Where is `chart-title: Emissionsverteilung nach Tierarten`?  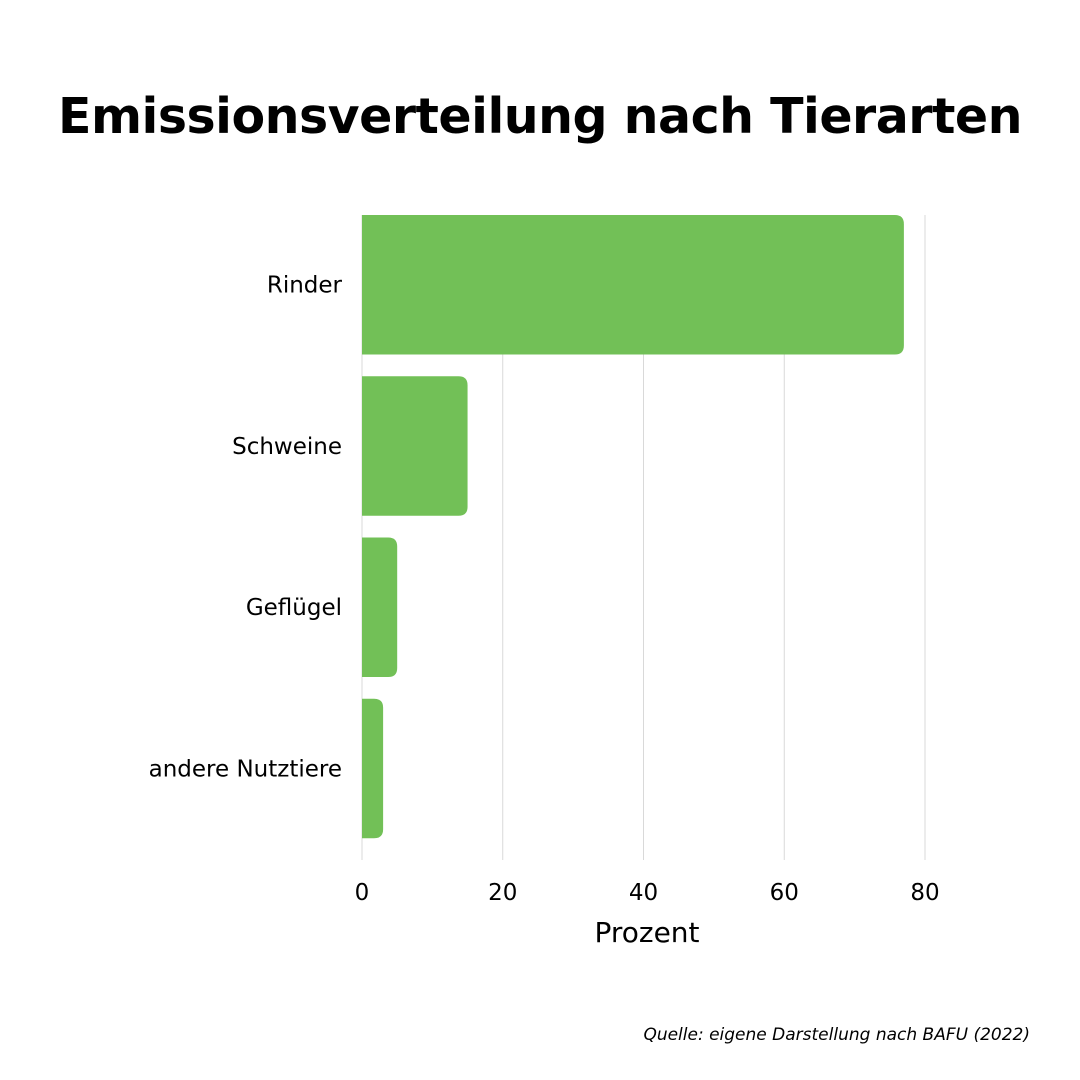
chart-title: Emissionsverteilung nach Tierarten is located at coordinates (540, 116).